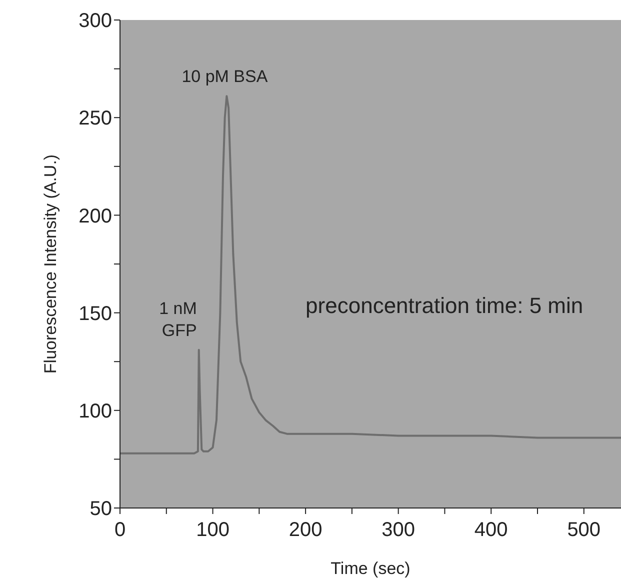 Image resolution: width=621 pixels, height=582 pixels. What do you see at coordinates (95, 21) in the screenshot?
I see `y-tick-label: 300` at bounding box center [95, 21].